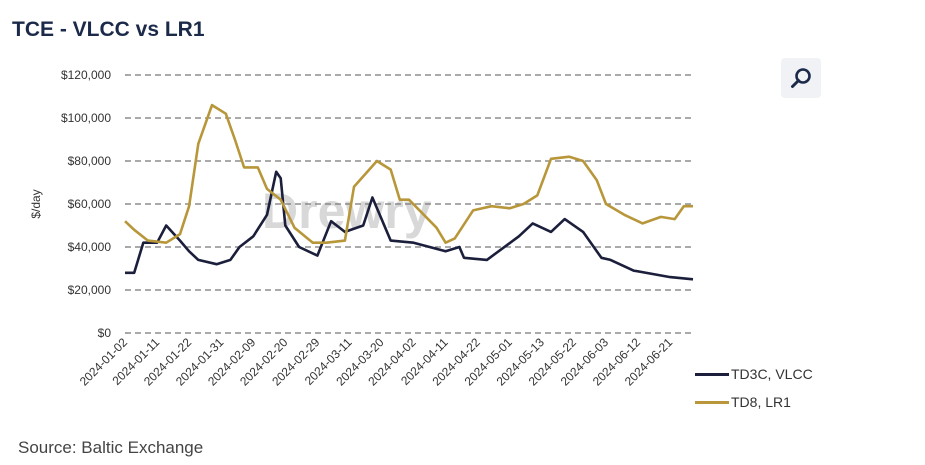 This screenshot has height=465, width=925. Describe the element at coordinates (36, 203) in the screenshot. I see `y-axis-label: $/day` at that location.